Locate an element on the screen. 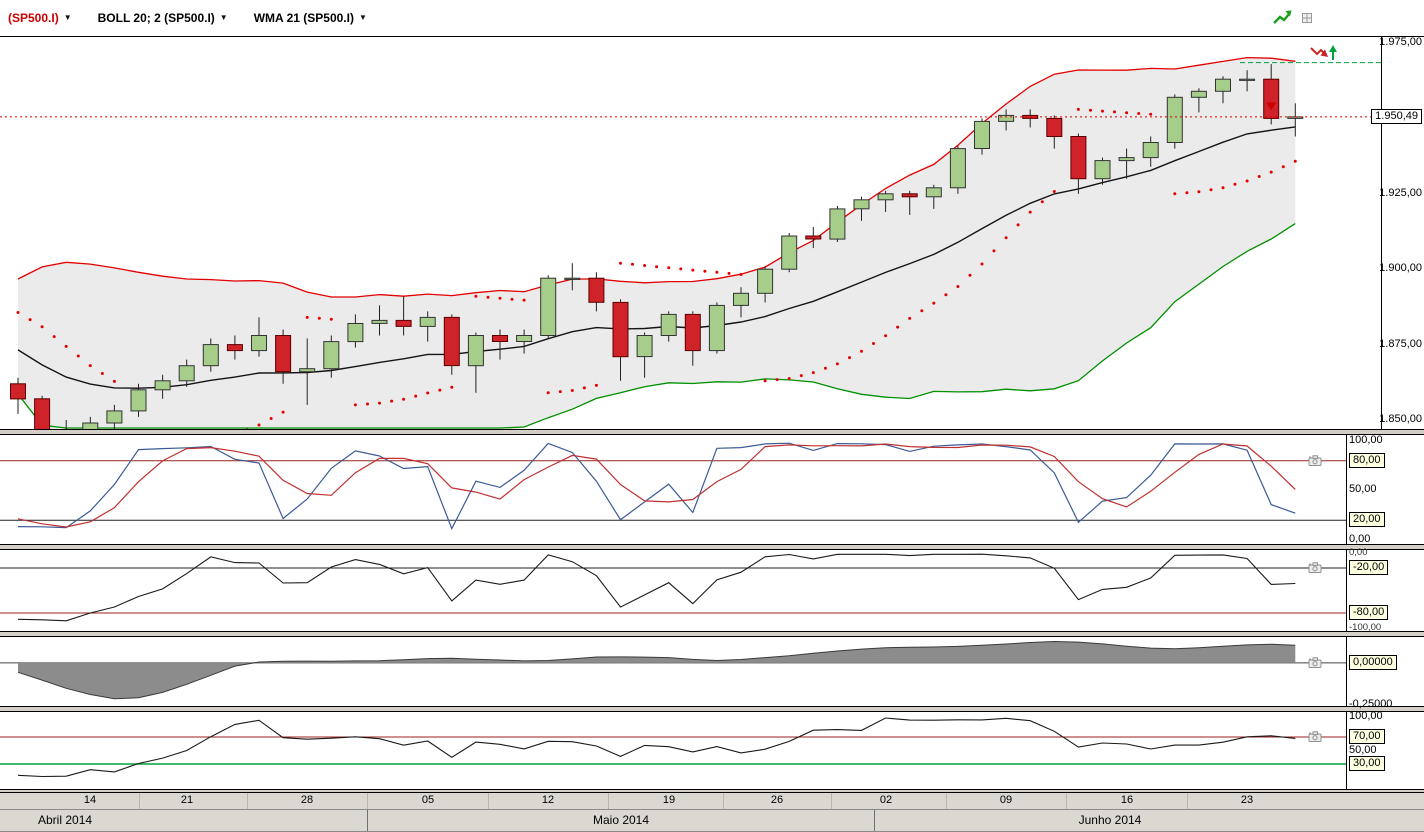 The width and height of the screenshot is (1424, 832). rsi-axis-label: 50,00 is located at coordinates (1363, 750).